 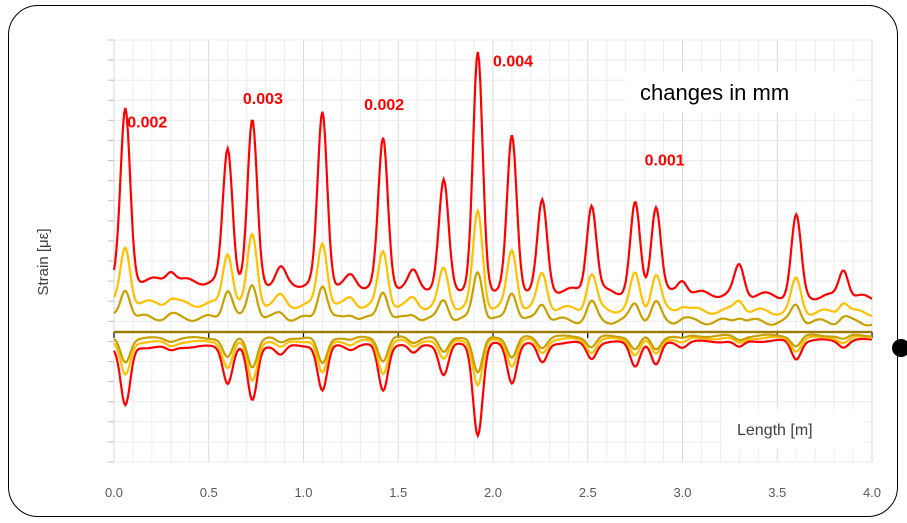 What do you see at coordinates (209, 492) in the screenshot?
I see `x-tick-label: 0.5` at bounding box center [209, 492].